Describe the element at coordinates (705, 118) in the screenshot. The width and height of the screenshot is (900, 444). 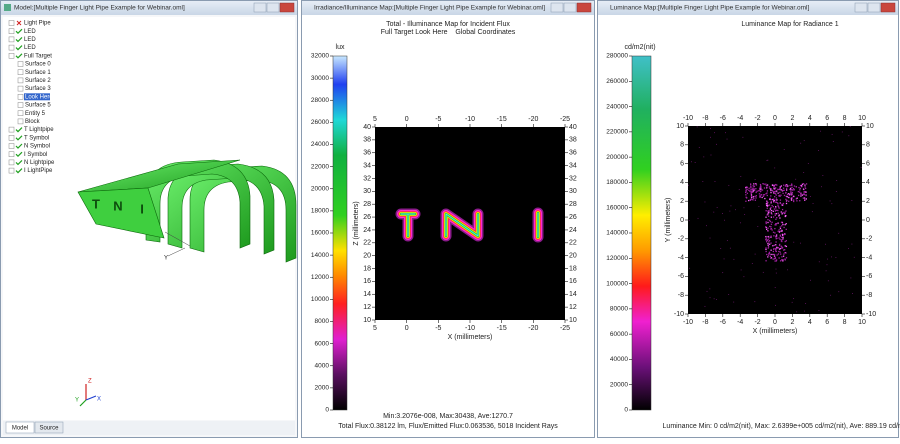
I see `x-tick-label: -8` at that location.